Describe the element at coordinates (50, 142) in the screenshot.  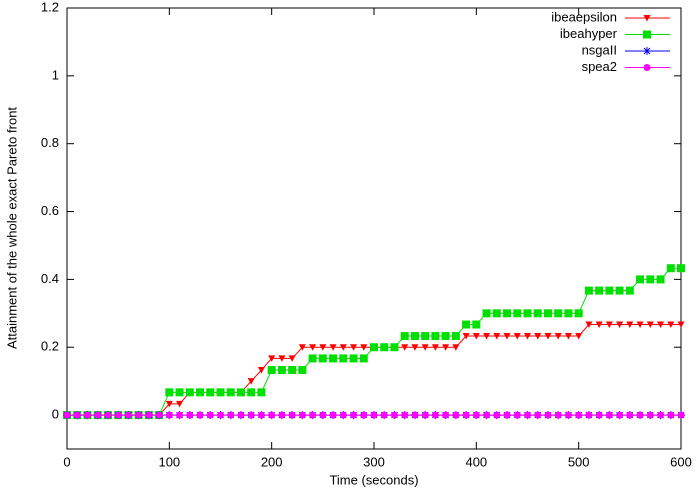
I see `y-tick-label: 0.8` at that location.